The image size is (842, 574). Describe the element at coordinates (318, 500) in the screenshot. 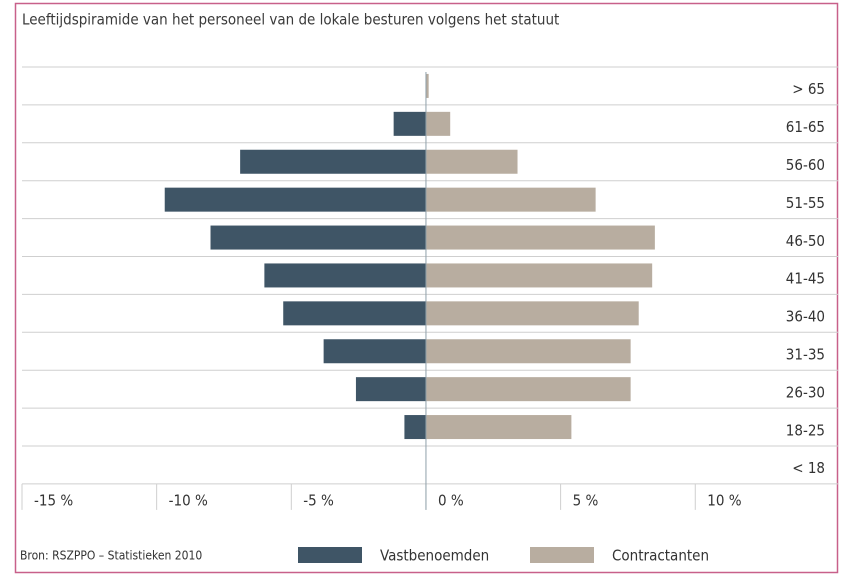

I see `x-tick-label: -5 %` at that location.